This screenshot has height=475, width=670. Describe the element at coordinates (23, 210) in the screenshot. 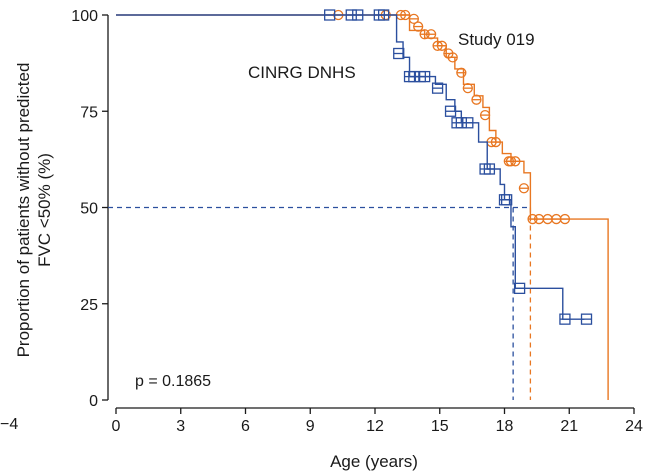

I see `y-axis-label-line-1: Proportion of patients without predicted` at that location.